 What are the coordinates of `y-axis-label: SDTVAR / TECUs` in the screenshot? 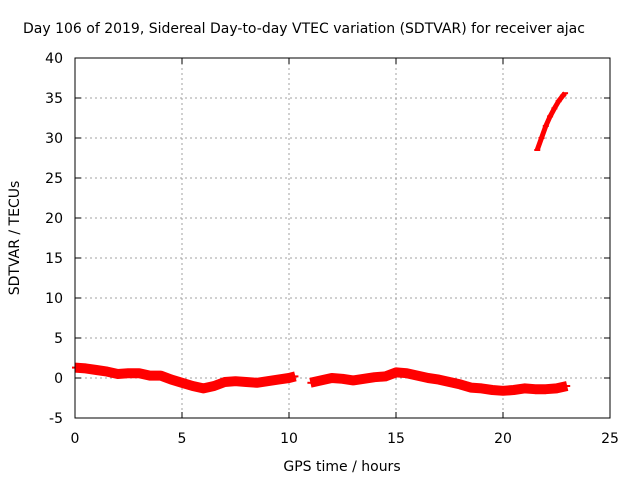 It's located at (15, 238).